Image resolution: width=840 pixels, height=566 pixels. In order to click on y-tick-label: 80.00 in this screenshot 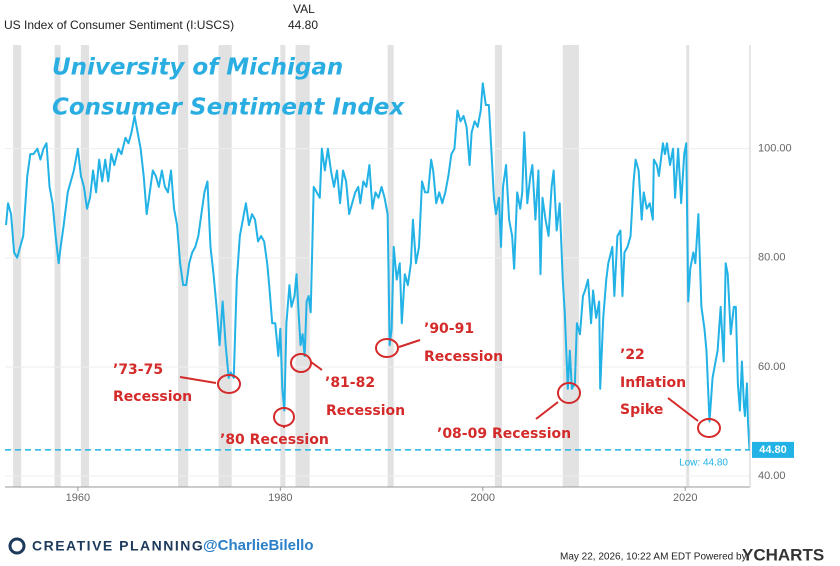, I will do `click(772, 258)`.